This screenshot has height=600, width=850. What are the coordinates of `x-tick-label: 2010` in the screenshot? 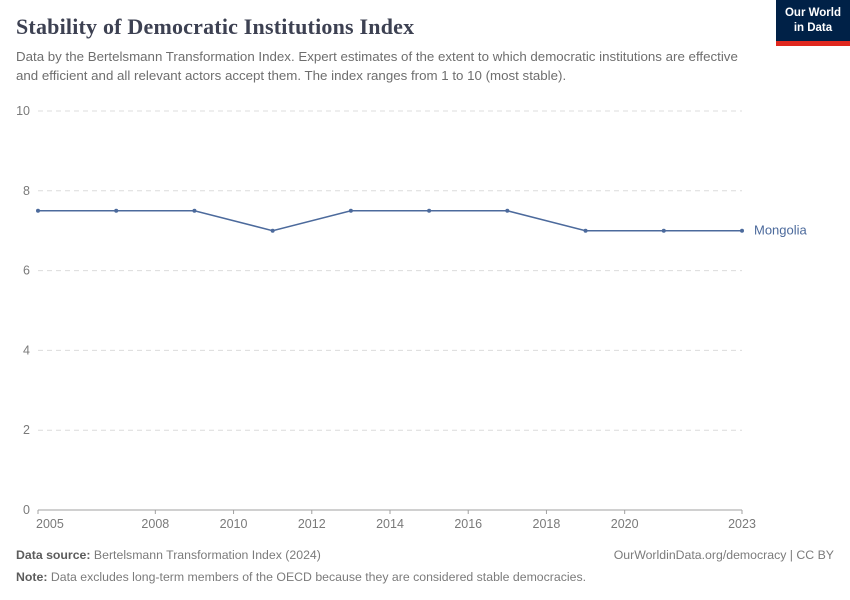 It's located at (234, 524).